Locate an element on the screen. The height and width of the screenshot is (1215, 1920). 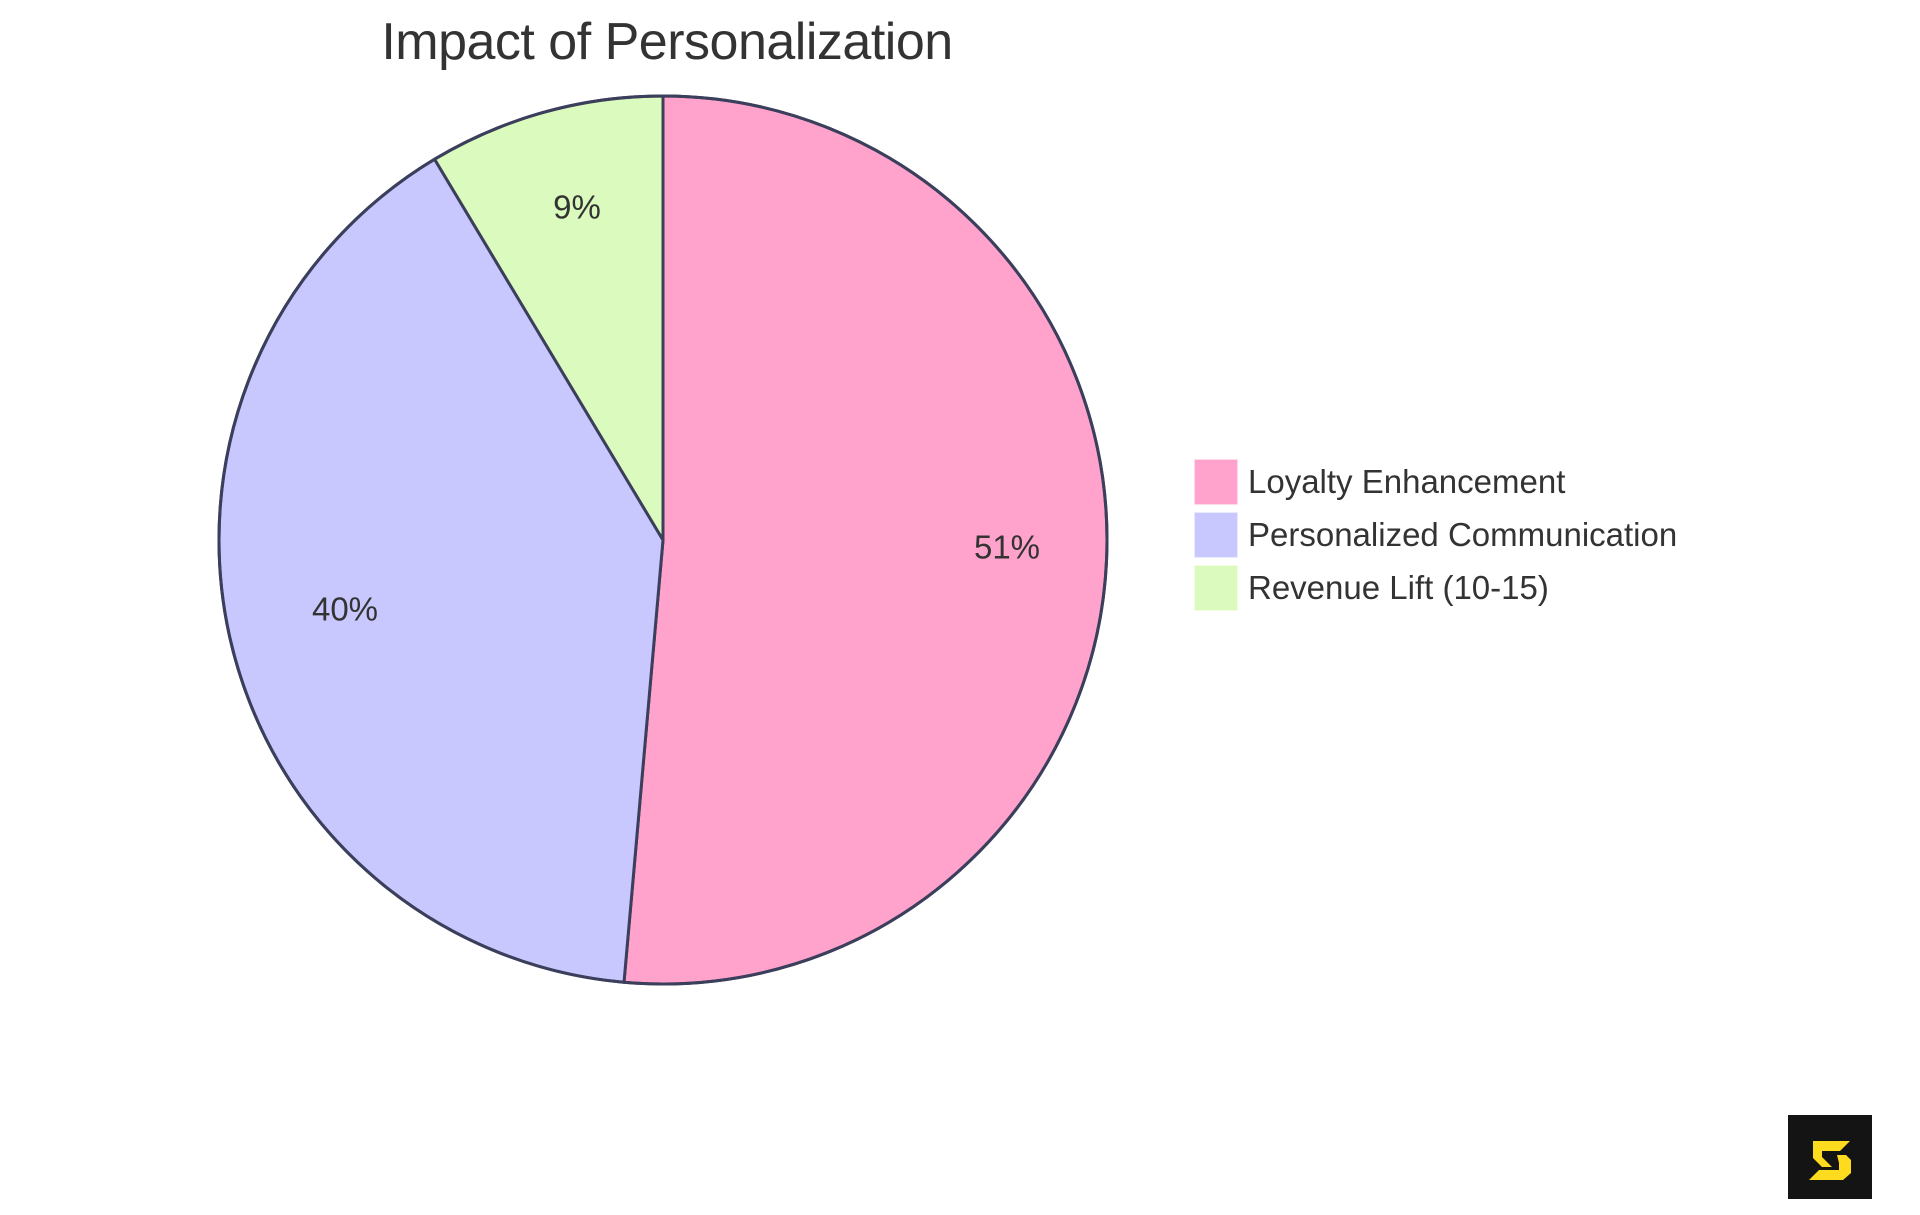
pie-labels: 51% 40% 9% is located at coordinates (676, 408).